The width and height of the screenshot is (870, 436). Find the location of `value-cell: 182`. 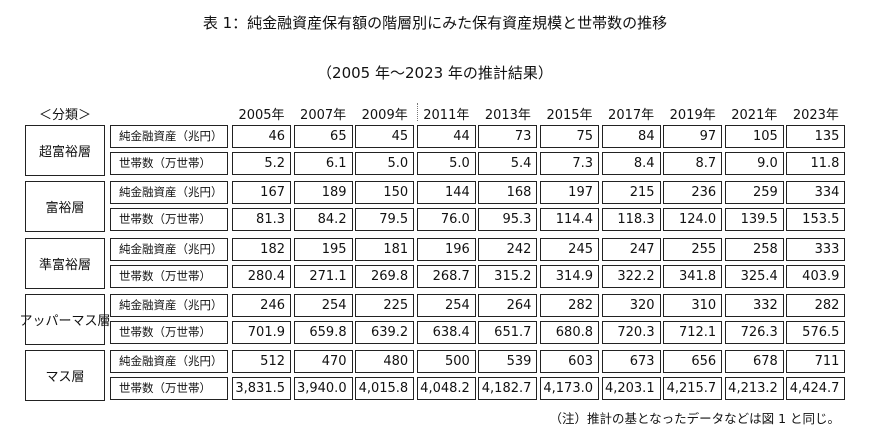

value-cell: 182 is located at coordinates (261, 249).